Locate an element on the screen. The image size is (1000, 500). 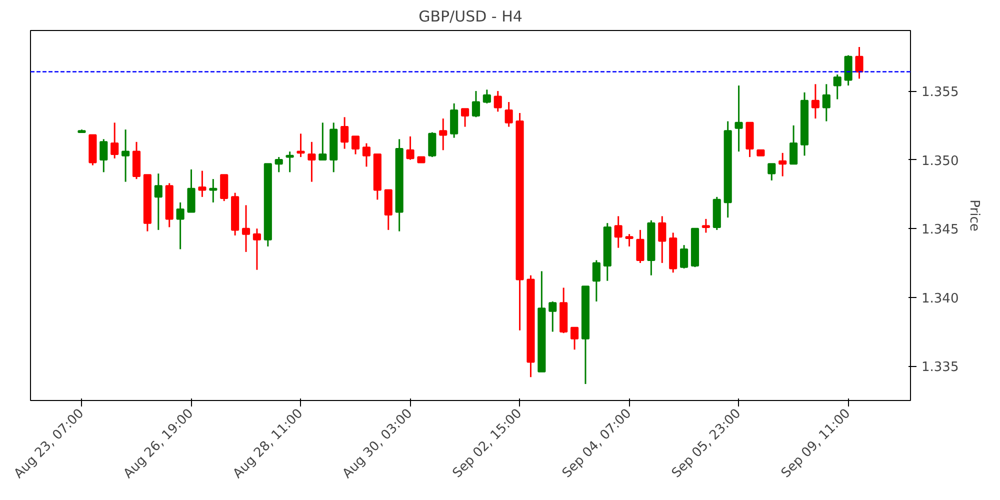
chart-title: GBP/USD - H4 is located at coordinates (470, 17).